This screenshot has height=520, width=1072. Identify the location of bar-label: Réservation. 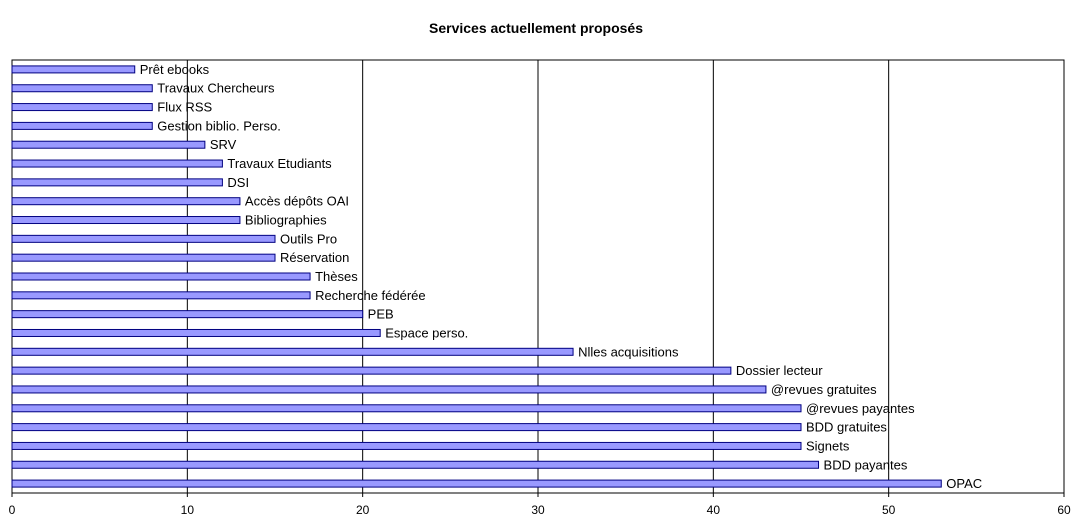
(314, 257).